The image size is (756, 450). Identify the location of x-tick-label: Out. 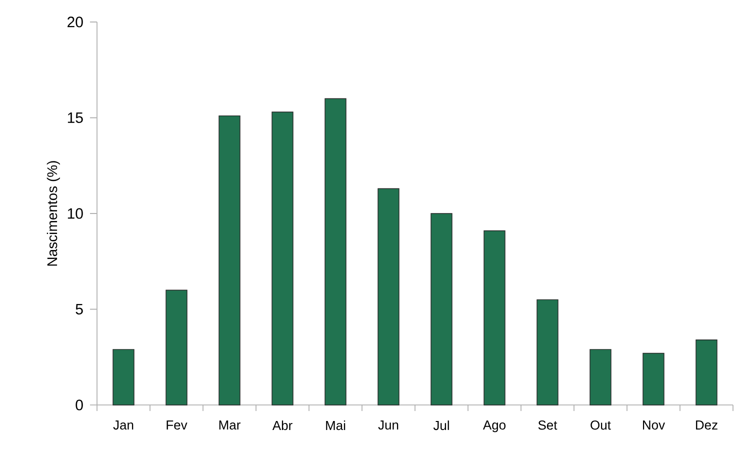
(600, 425).